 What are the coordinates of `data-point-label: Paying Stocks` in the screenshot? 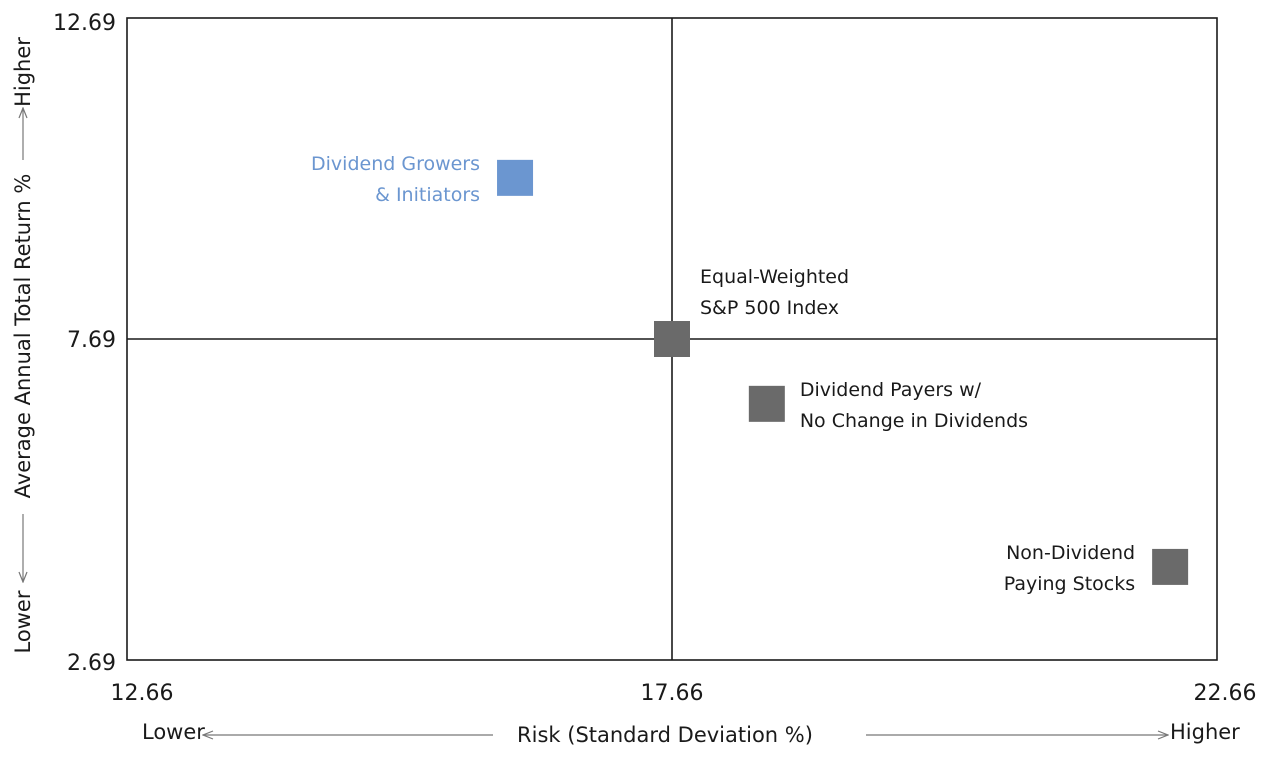 It's located at (1069, 584).